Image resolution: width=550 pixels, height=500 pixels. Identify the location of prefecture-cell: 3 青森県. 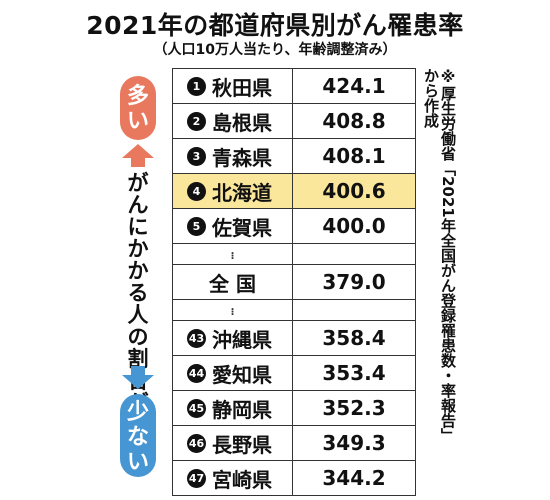
(233, 156).